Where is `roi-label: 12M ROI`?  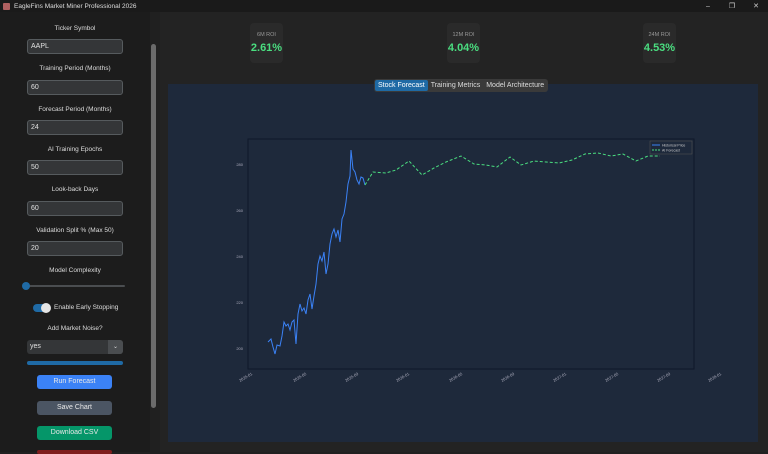 roi-label: 12M ROI is located at coordinates (463, 35).